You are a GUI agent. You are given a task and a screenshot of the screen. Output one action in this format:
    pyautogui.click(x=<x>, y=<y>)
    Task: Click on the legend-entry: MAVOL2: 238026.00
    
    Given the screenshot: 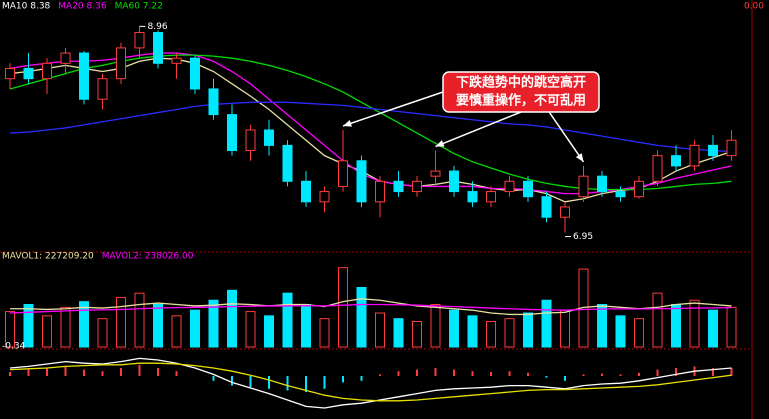 What is the action you would take?
    pyautogui.click(x=148, y=257)
    